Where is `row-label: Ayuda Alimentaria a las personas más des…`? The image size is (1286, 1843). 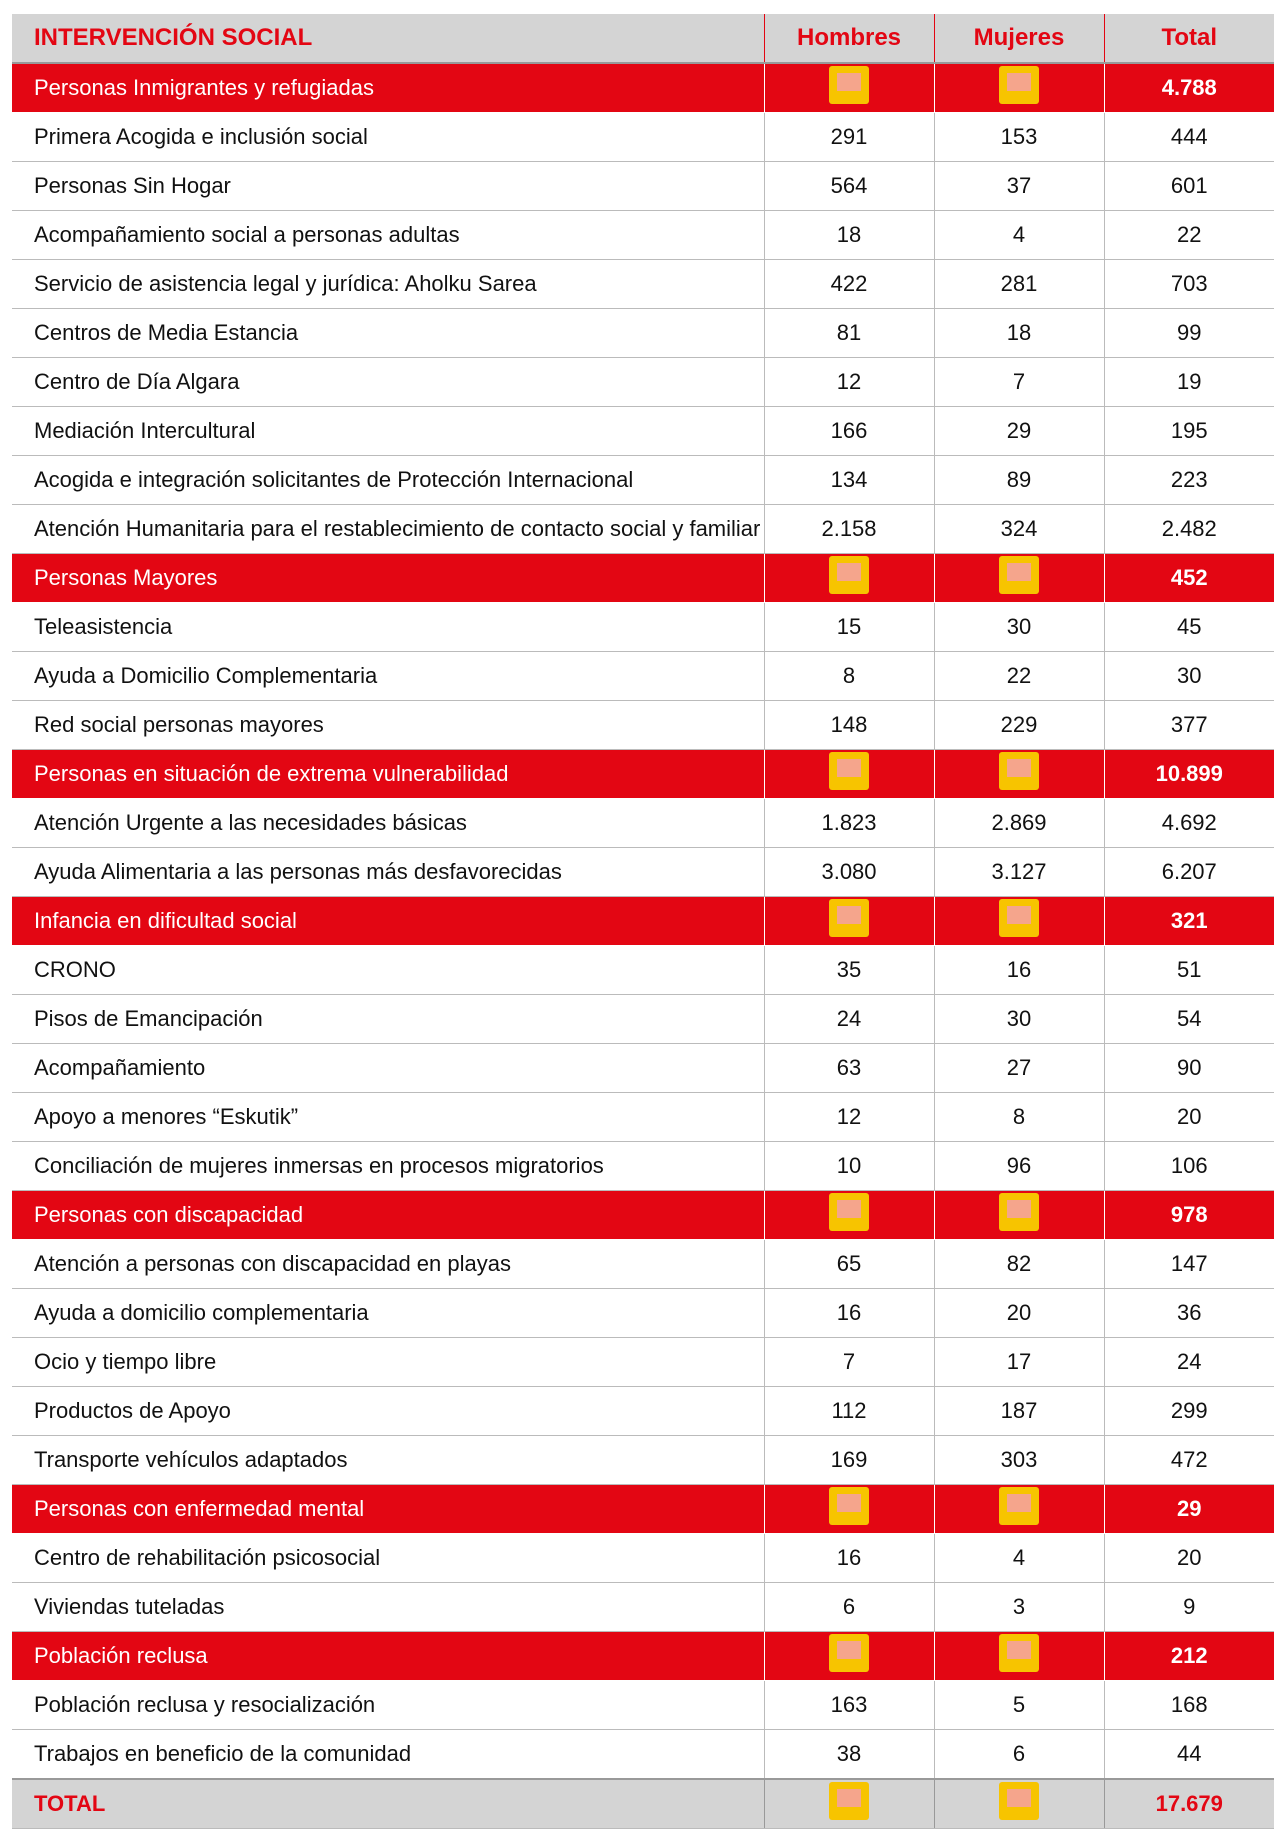 row-label: Ayuda Alimentaria a las personas más des… is located at coordinates (388, 872).